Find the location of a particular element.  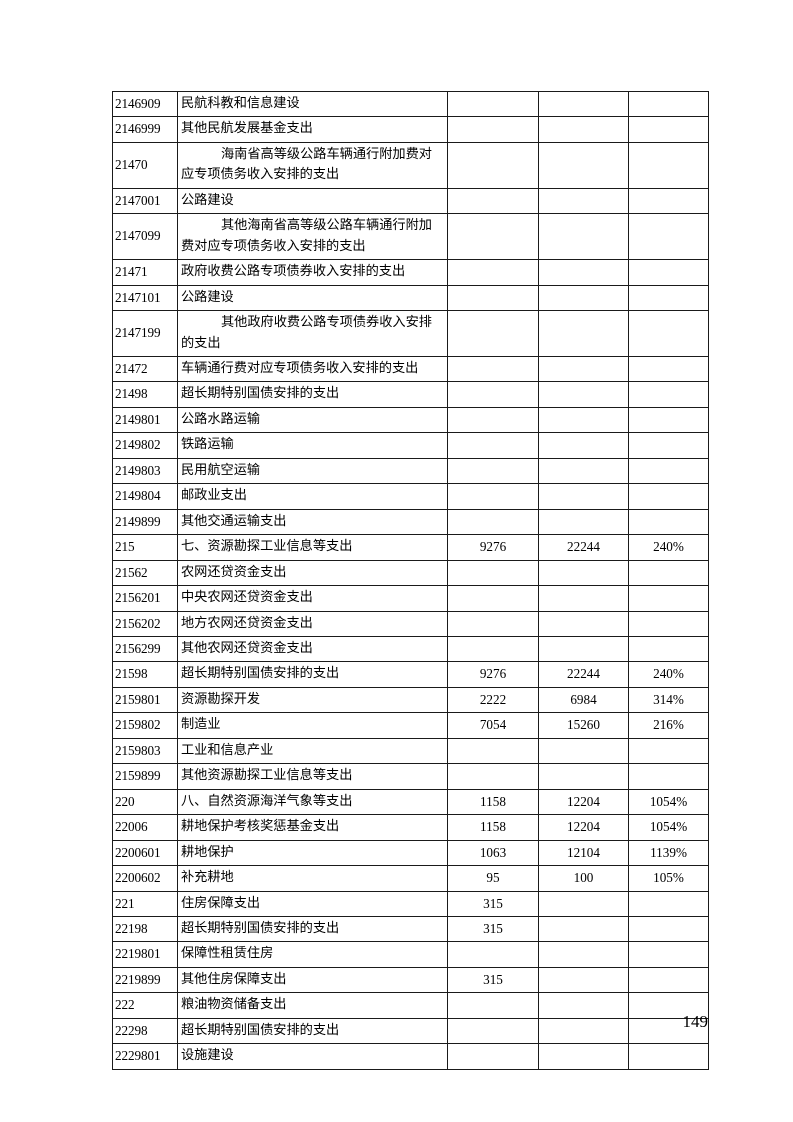

cell-value-2: 22244 is located at coordinates (583, 674).